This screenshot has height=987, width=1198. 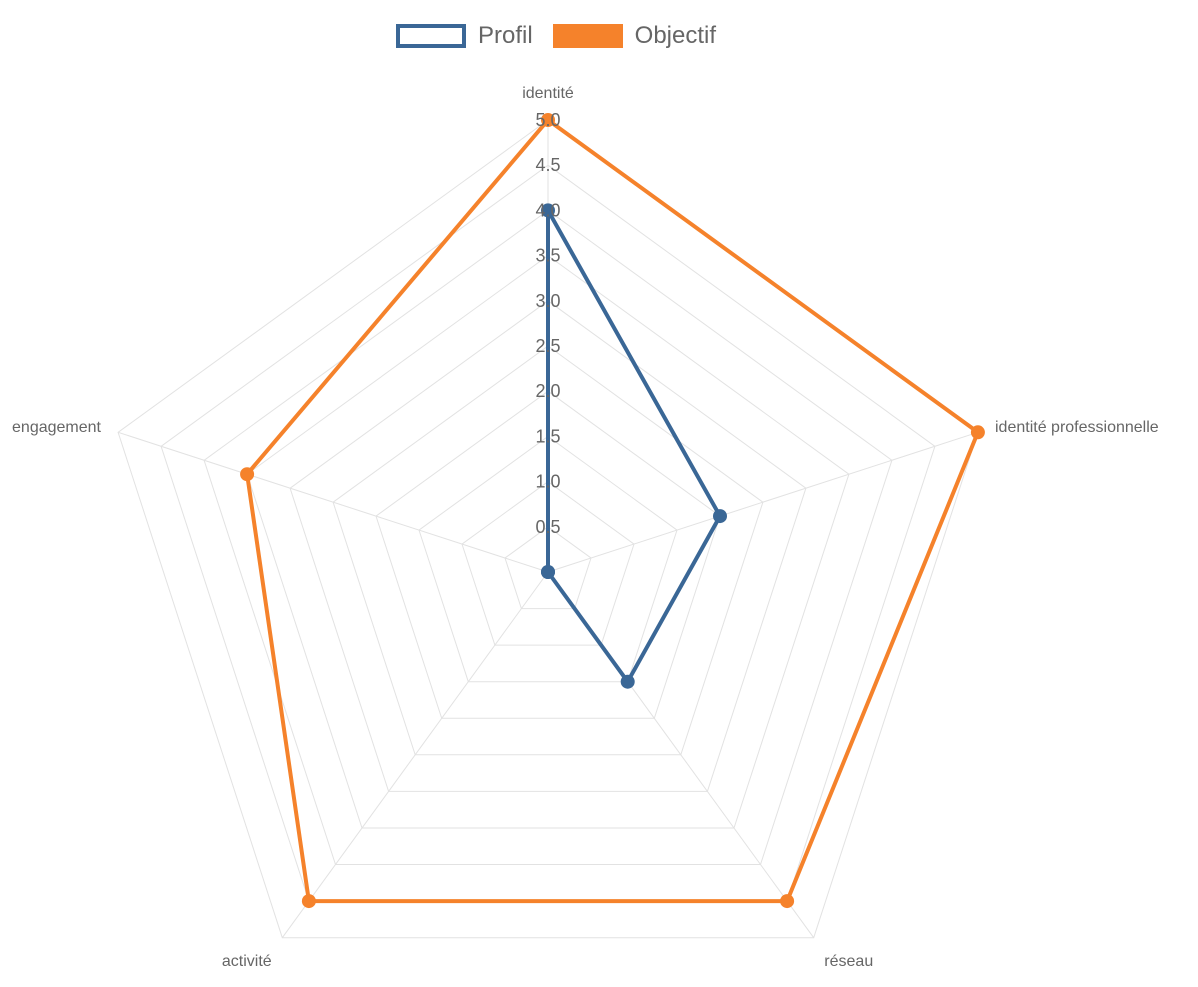 I want to click on legend-swatch-objectif, so click(x=587, y=36).